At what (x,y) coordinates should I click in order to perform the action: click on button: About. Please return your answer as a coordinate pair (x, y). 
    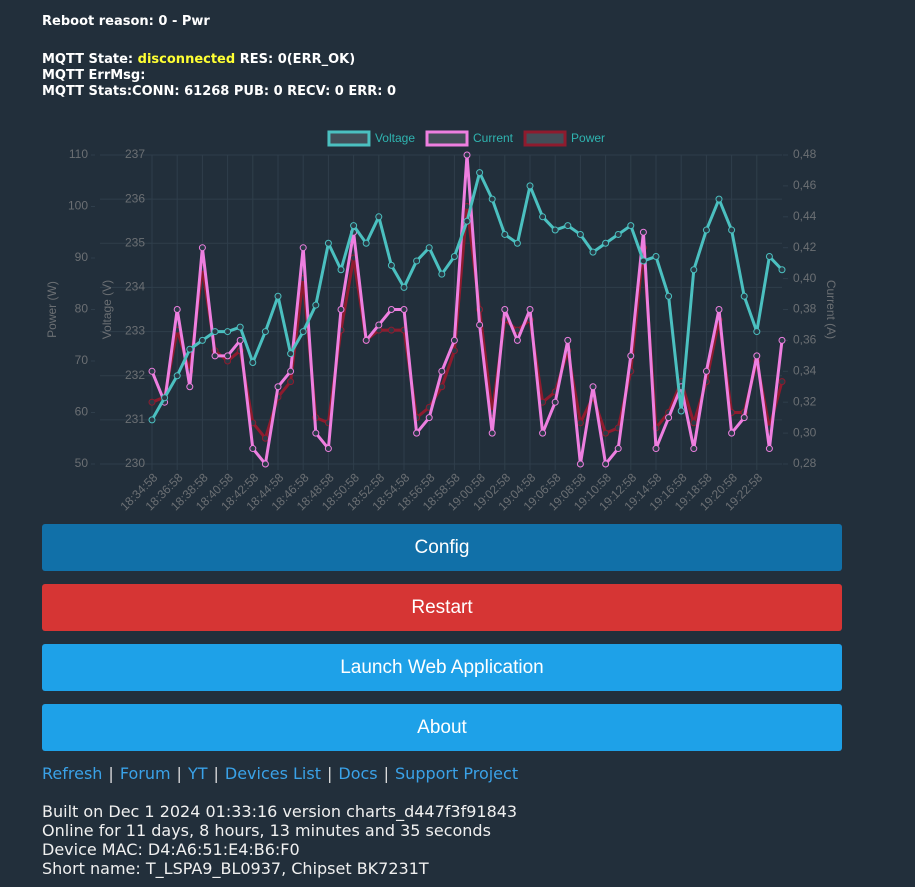
    Looking at the image, I should click on (442, 727).